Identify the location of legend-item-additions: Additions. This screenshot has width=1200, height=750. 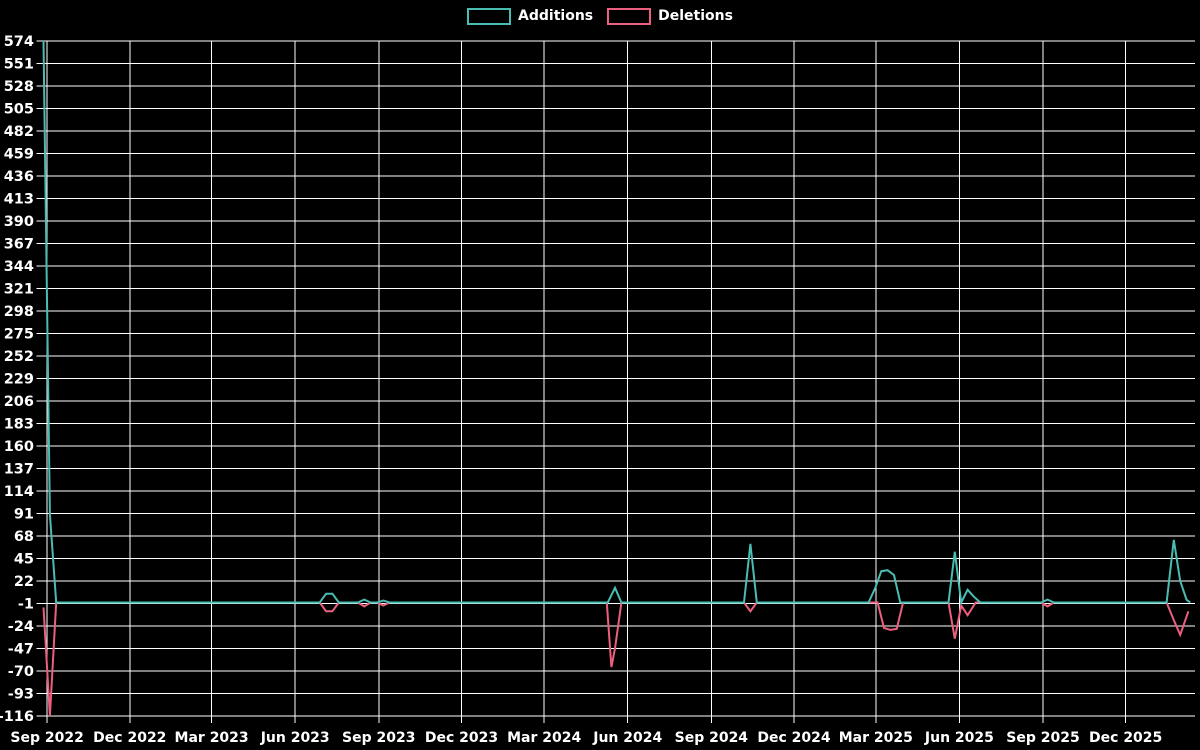
(530, 16).